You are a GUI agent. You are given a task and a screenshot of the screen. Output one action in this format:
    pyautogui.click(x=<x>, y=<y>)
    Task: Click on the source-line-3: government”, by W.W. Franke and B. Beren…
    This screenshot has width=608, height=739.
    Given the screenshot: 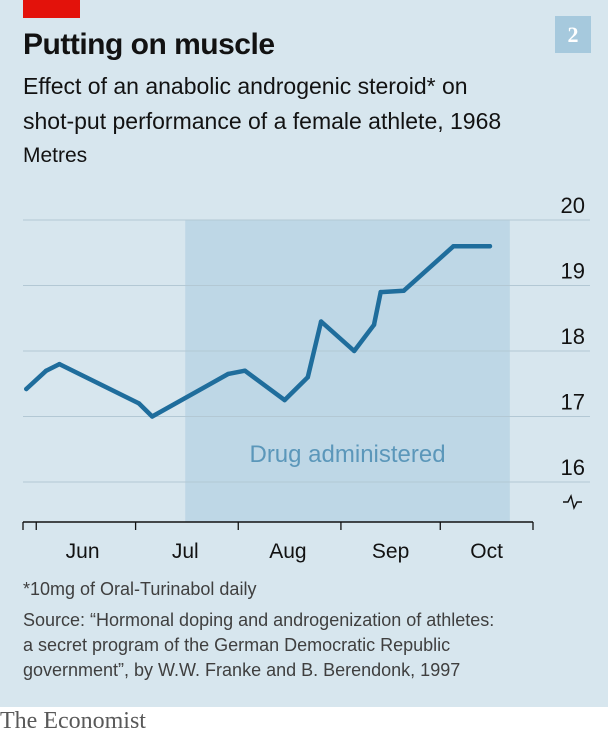 What is the action you would take?
    pyautogui.click(x=242, y=670)
    